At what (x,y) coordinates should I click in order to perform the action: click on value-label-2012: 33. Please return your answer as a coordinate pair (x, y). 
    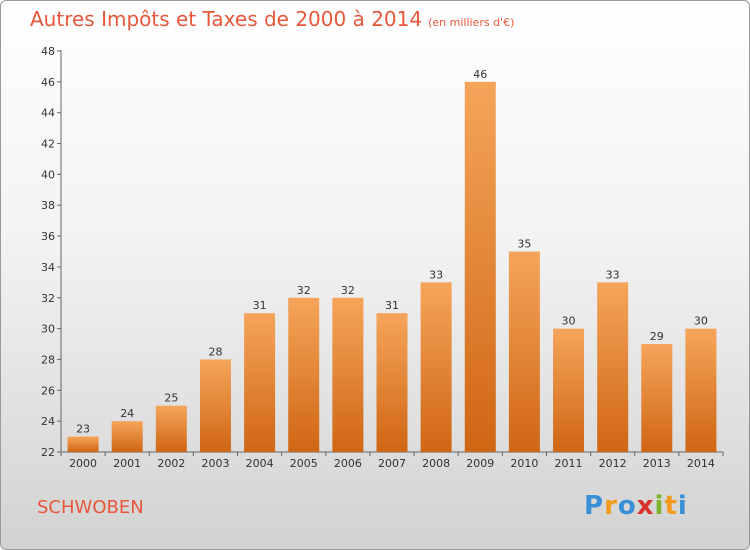
    Looking at the image, I should click on (613, 274).